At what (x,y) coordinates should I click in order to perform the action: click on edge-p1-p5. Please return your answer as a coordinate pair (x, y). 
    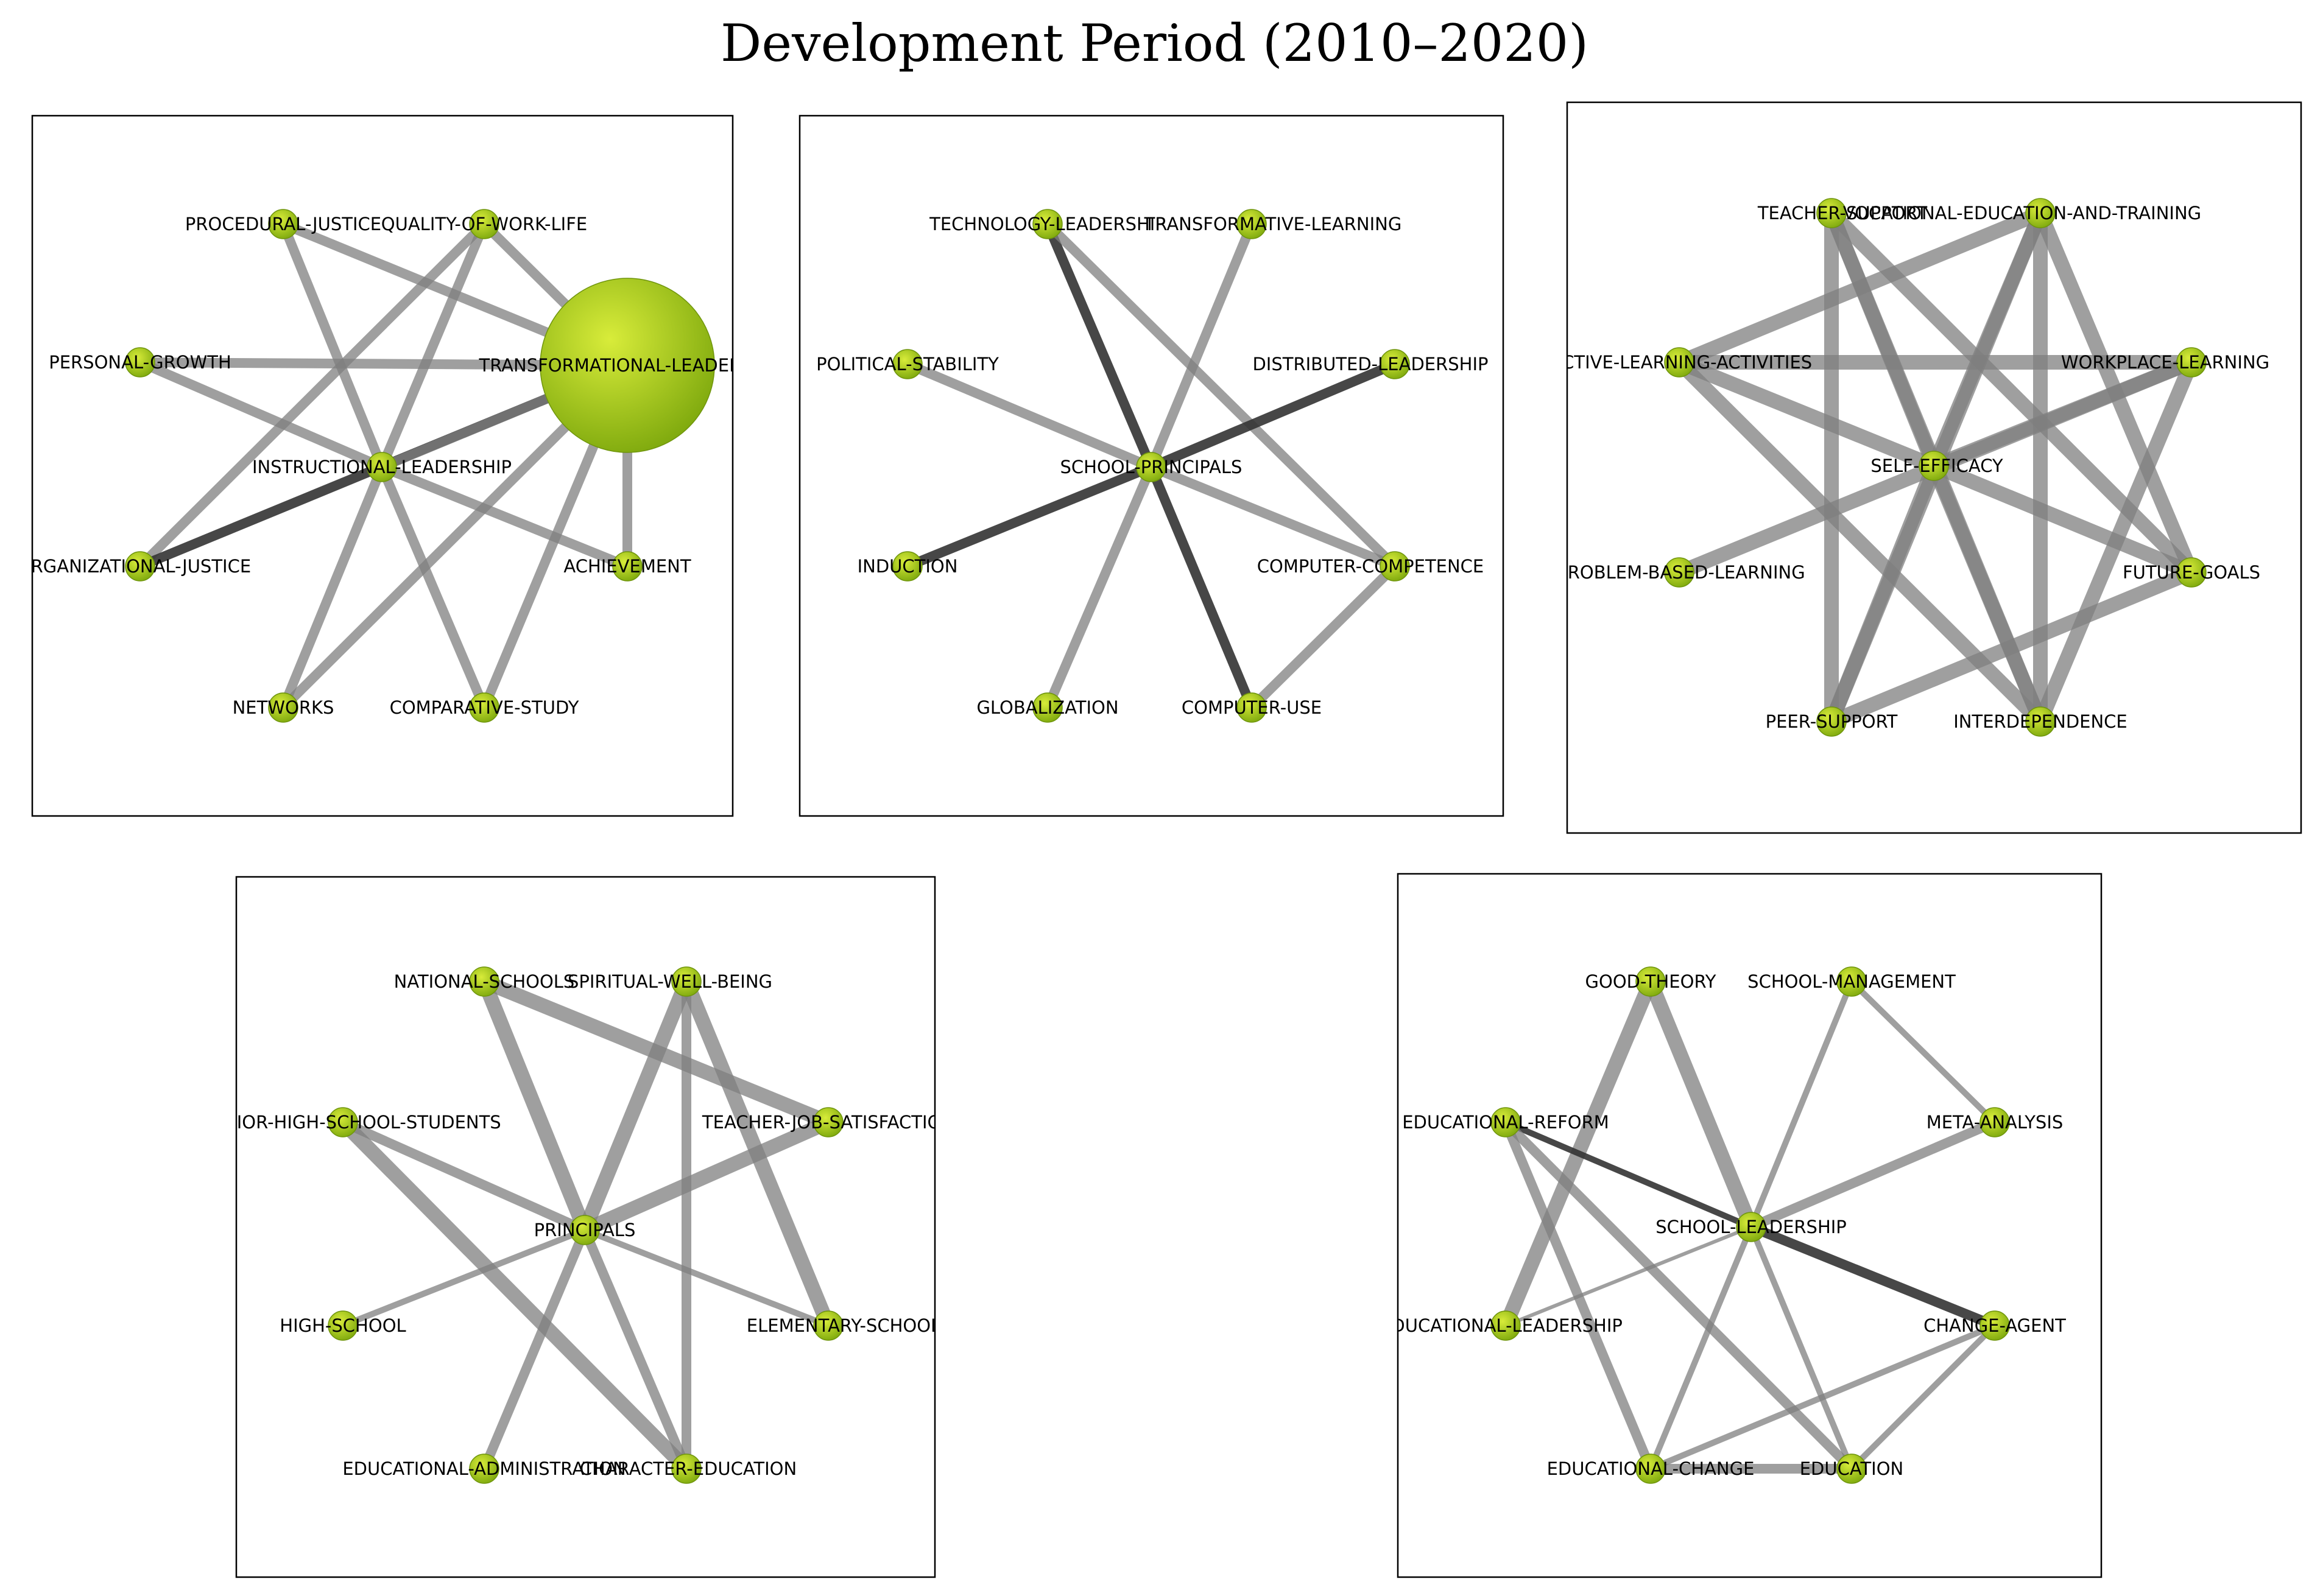
    Looking at the image, I should click on (534, 1106).